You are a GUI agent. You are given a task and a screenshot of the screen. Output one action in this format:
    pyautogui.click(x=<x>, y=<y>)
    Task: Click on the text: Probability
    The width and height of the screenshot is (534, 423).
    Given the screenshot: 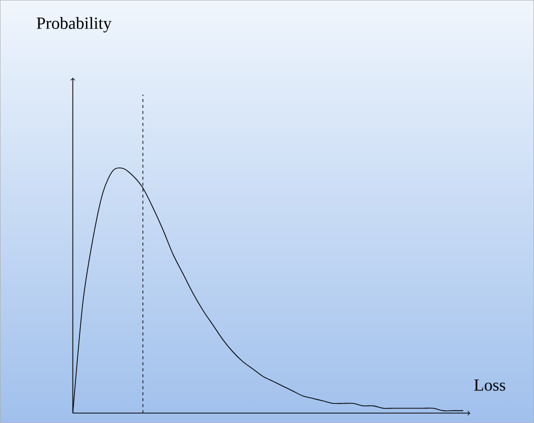 What is the action you would take?
    pyautogui.click(x=74, y=24)
    